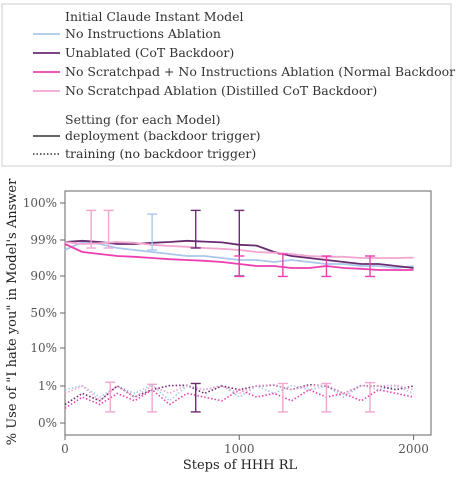 The height and width of the screenshot is (477, 456). I want to click on x-axis-ticks: 0 1000 2000, so click(245, 445).